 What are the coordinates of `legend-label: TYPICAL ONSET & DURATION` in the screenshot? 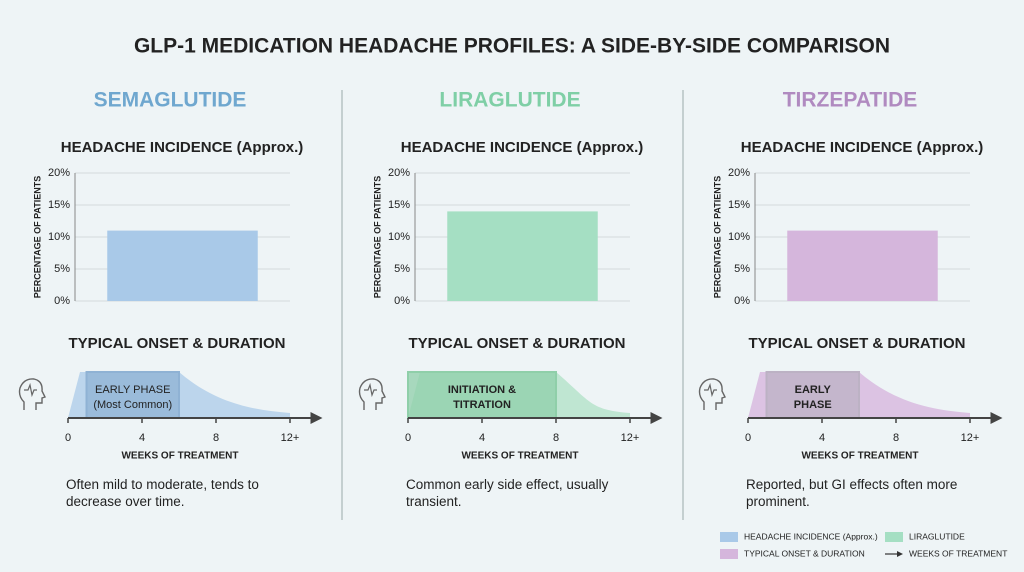 It's located at (804, 553).